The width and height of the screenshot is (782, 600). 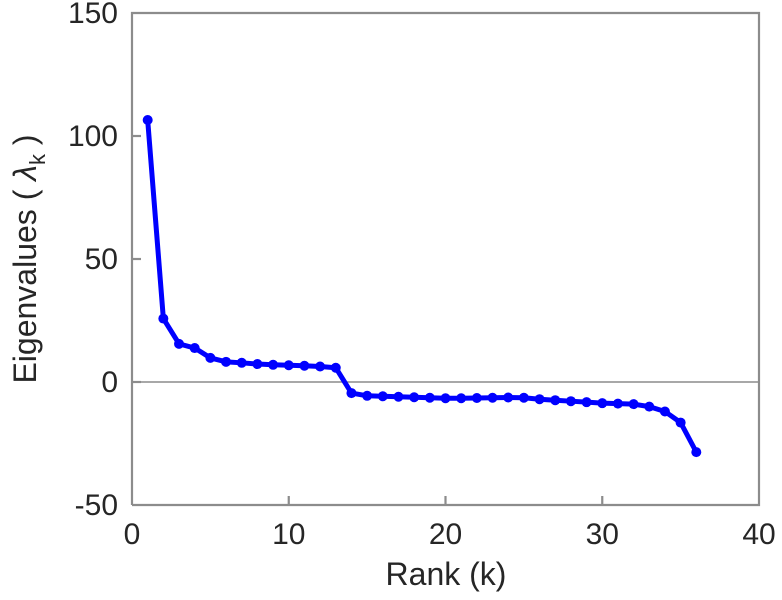 I want to click on y-tick-labels: -50 0 50 100 150, so click(x=93, y=261).